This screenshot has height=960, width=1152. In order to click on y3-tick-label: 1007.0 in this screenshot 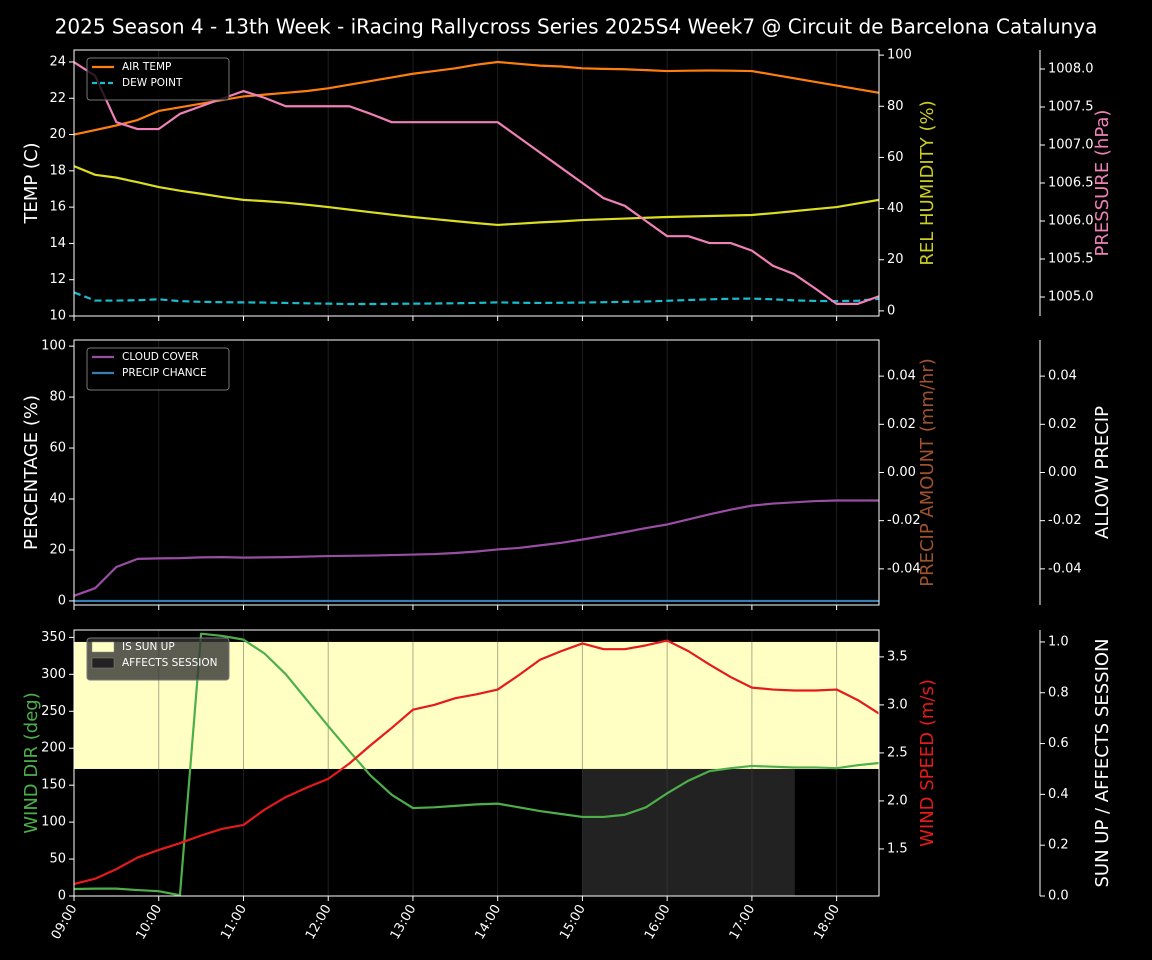, I will do `click(1071, 145)`.